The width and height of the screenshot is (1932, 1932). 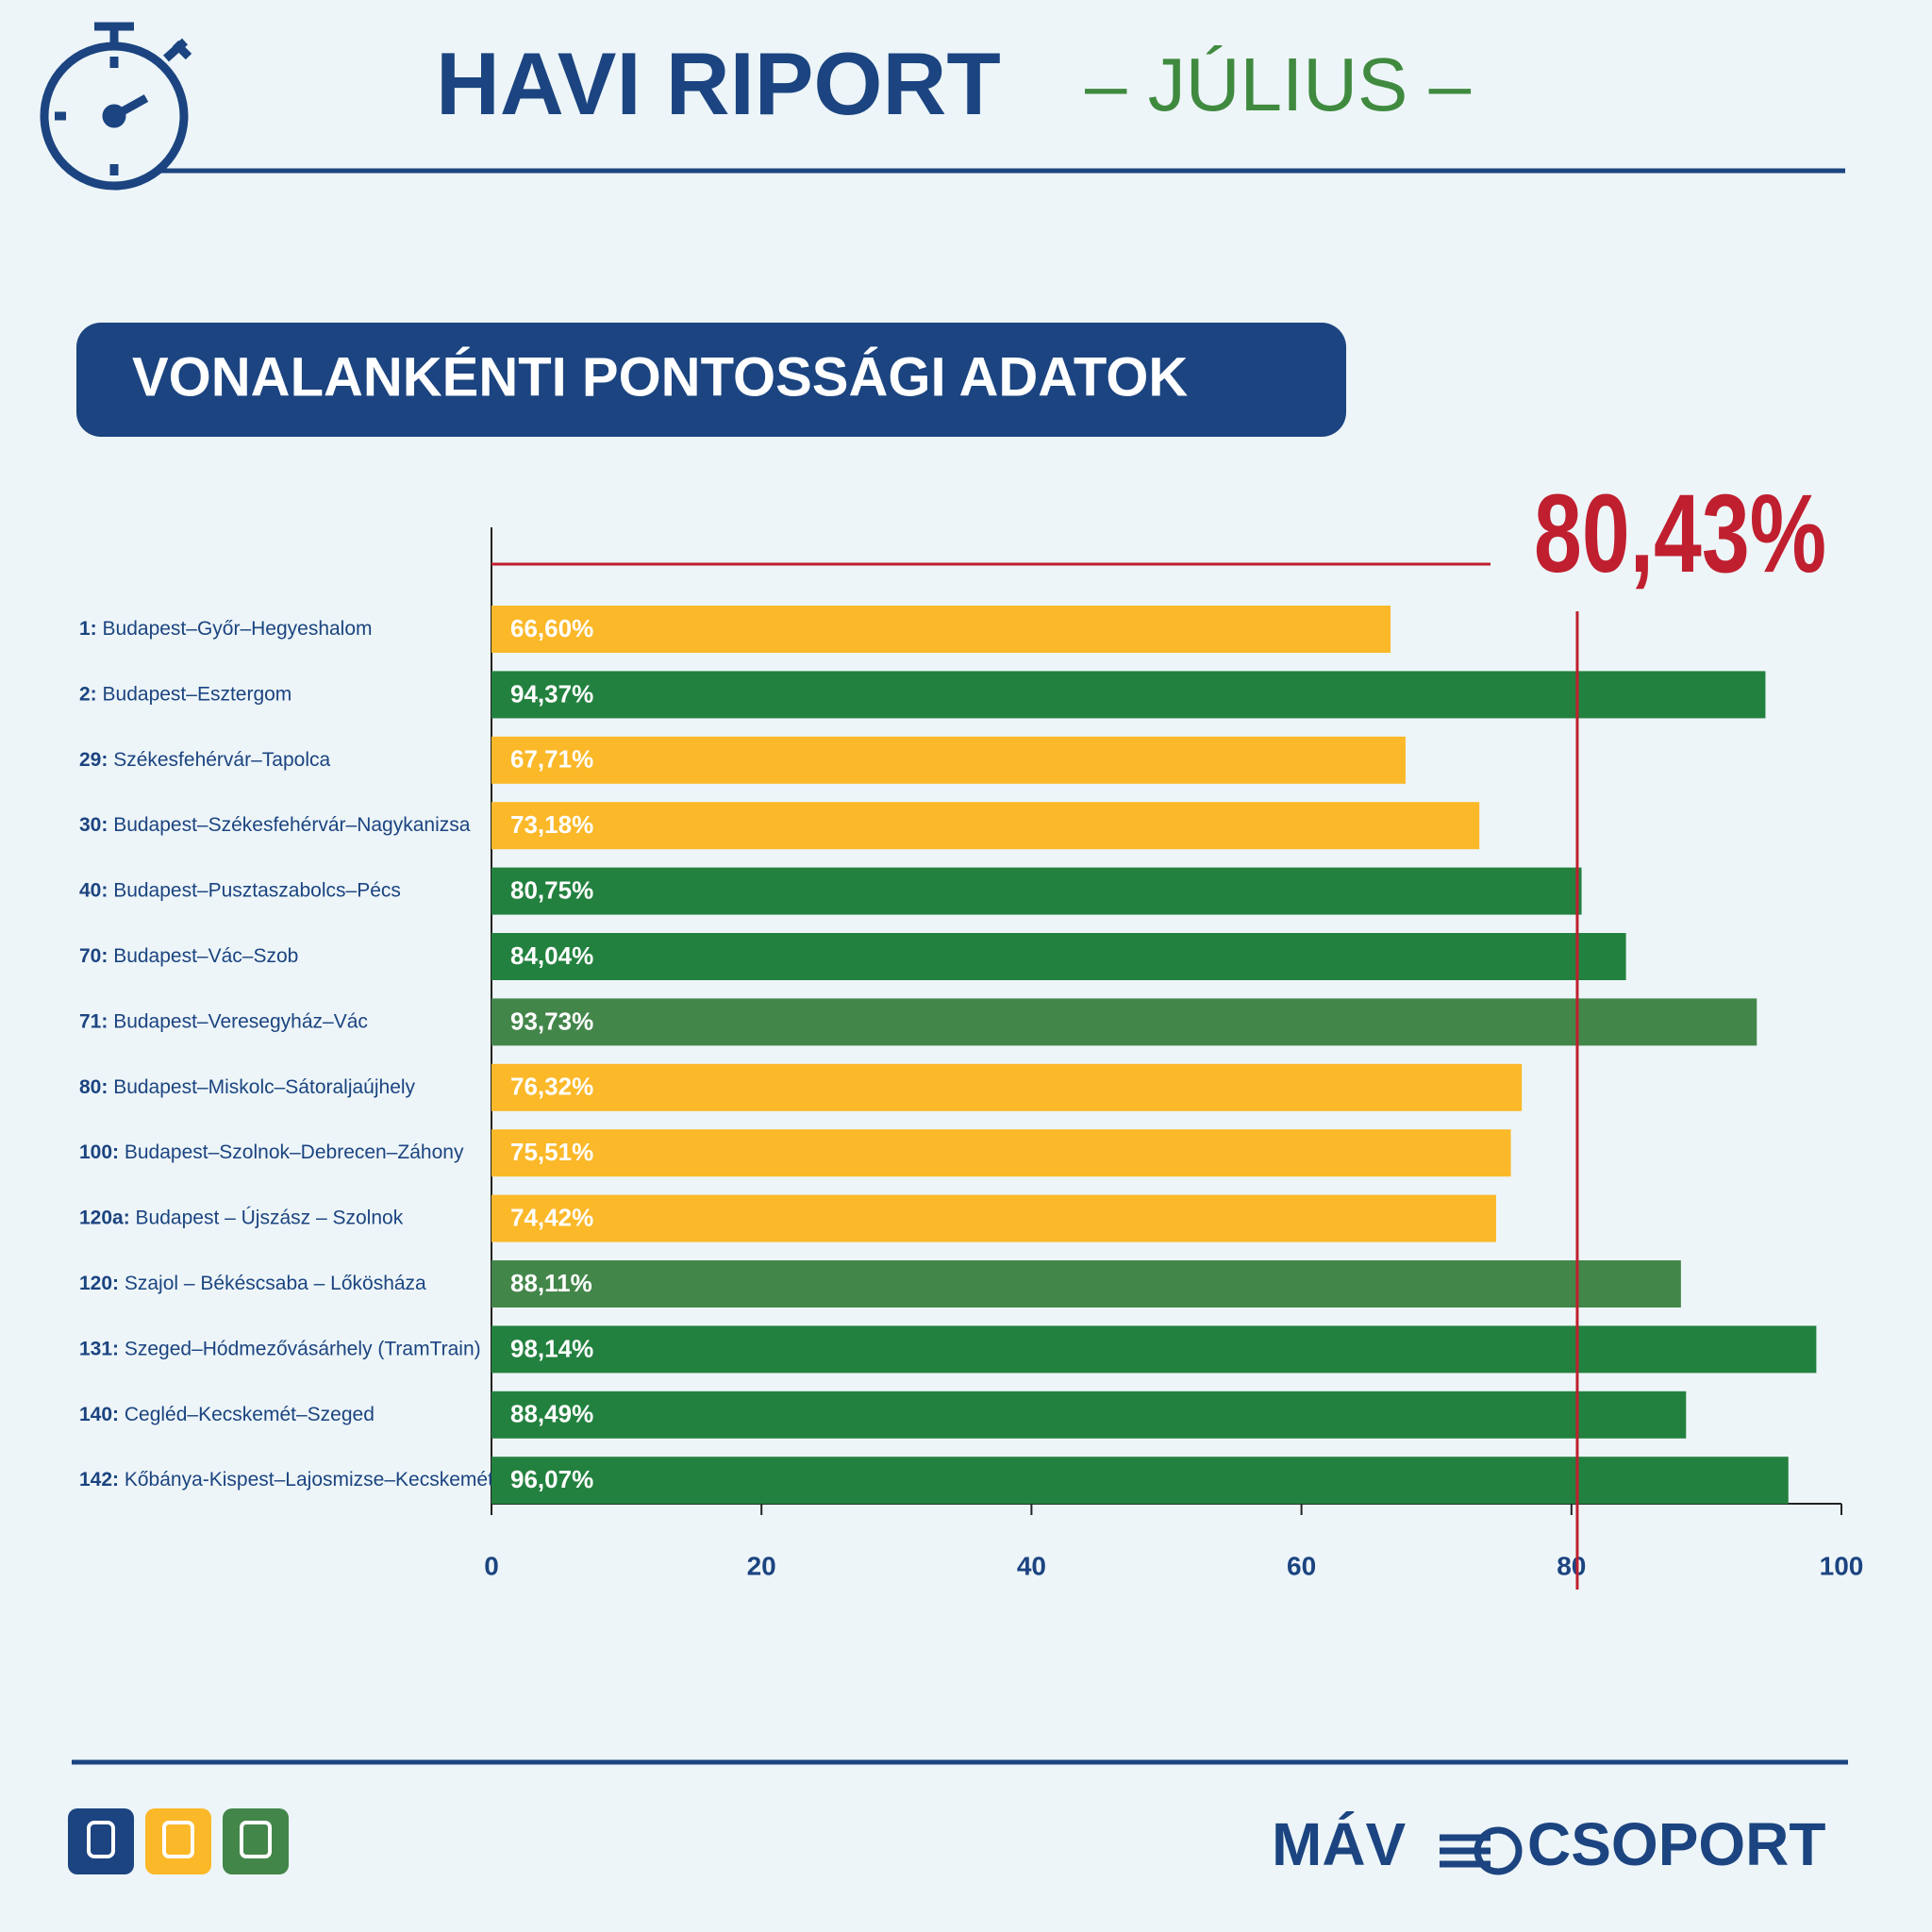 I want to click on x-tick-label: 100, so click(x=1842, y=1566).